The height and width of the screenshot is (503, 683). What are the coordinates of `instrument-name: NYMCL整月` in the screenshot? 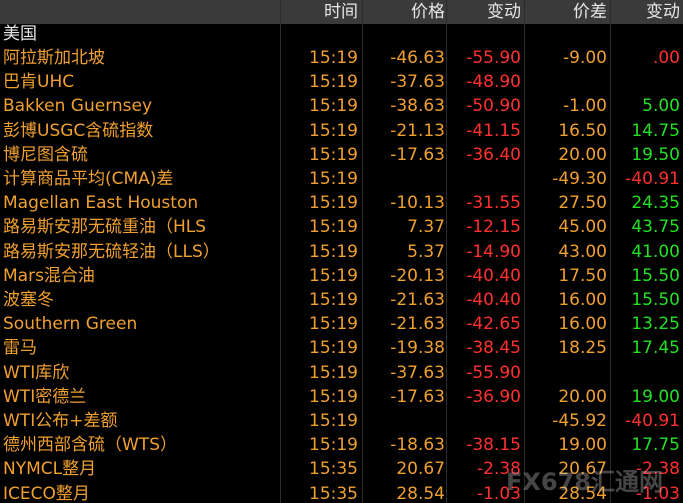 It's located at (50, 469).